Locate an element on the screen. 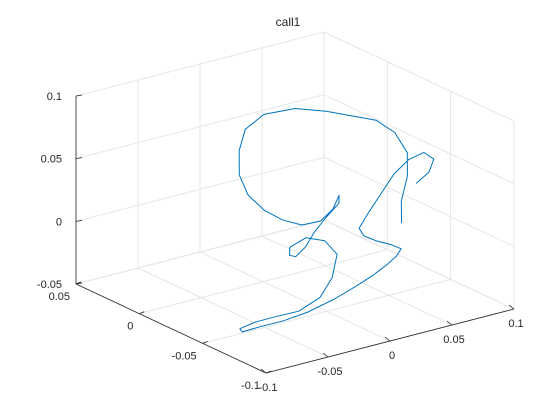 The height and width of the screenshot is (420, 560). x-tick-label: 0.05 is located at coordinates (453, 340).